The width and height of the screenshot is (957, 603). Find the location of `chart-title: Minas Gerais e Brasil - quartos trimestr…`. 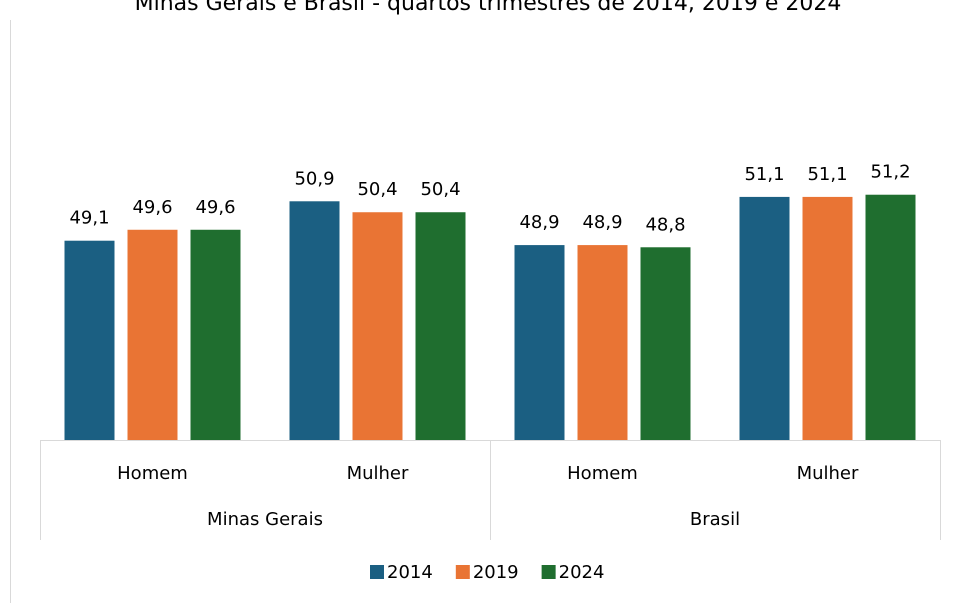

chart-title: Minas Gerais e Brasil - quartos trimestr… is located at coordinates (488, 8).